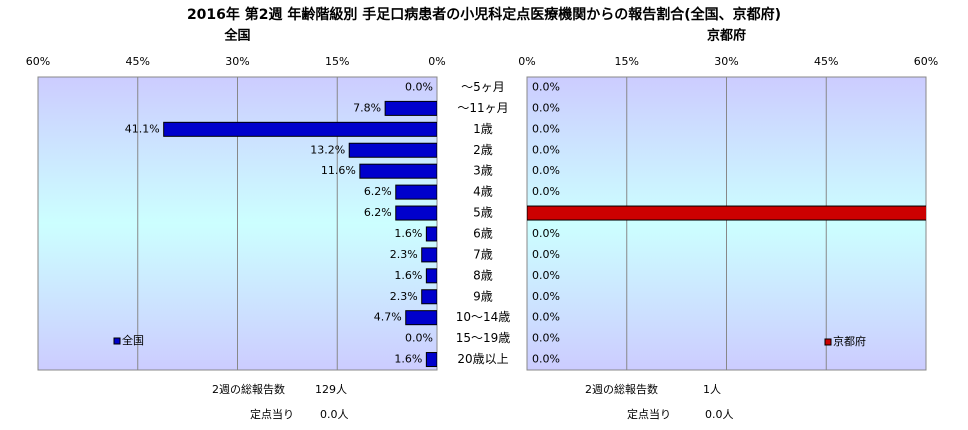  Describe the element at coordinates (338, 170) in the screenshot. I see `value-label: 11.6%` at that location.